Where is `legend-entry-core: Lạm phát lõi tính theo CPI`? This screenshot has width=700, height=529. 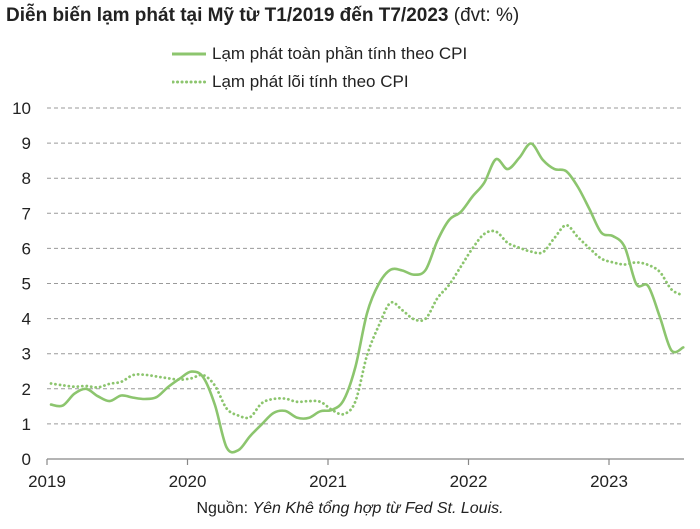
legend-entry-core: Lạm phát lõi tính theo CPI is located at coordinates (319, 82).